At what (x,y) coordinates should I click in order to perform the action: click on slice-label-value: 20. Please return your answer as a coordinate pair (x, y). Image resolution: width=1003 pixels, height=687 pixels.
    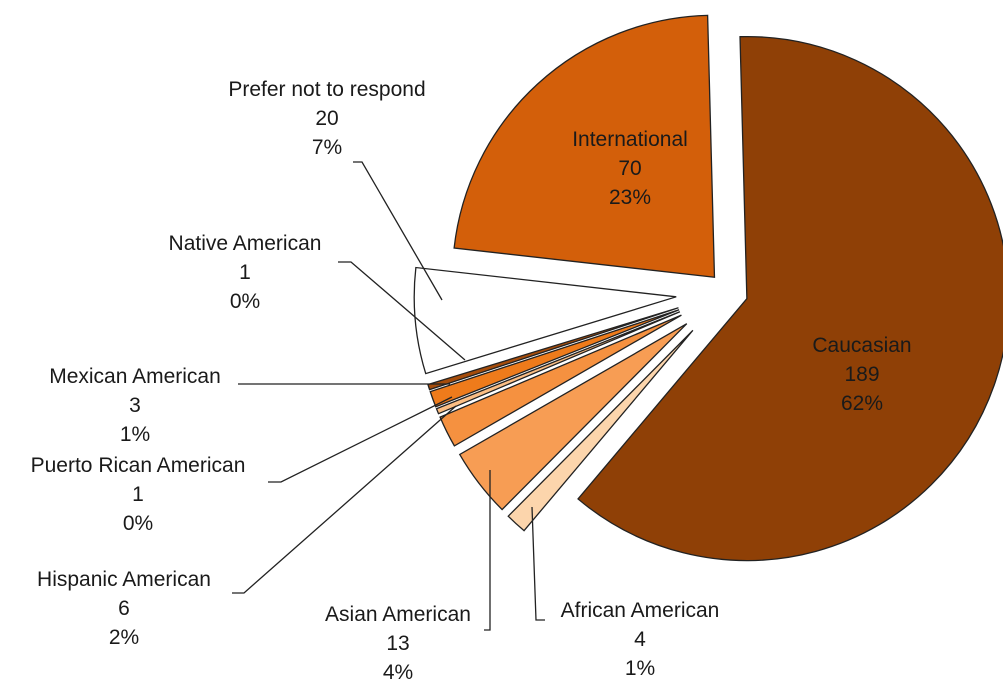
    Looking at the image, I should click on (326, 118).